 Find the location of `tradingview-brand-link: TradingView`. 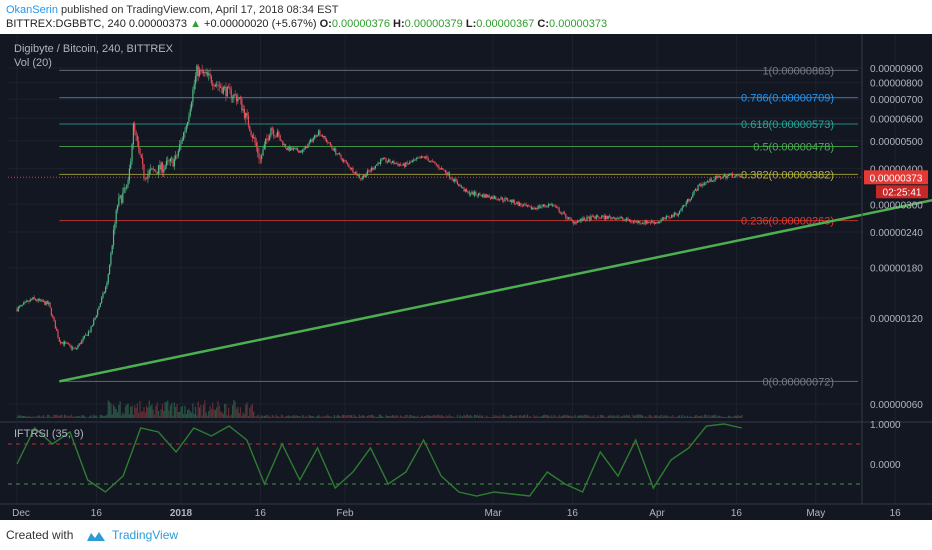

tradingview-brand-link: TradingView is located at coordinates (145, 535).